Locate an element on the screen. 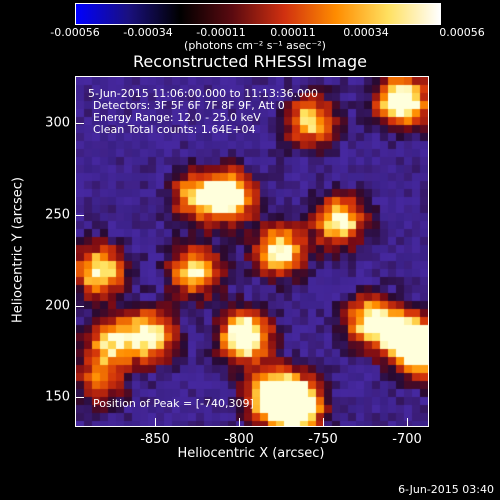  x-tick-label: -850 is located at coordinates (155, 439).